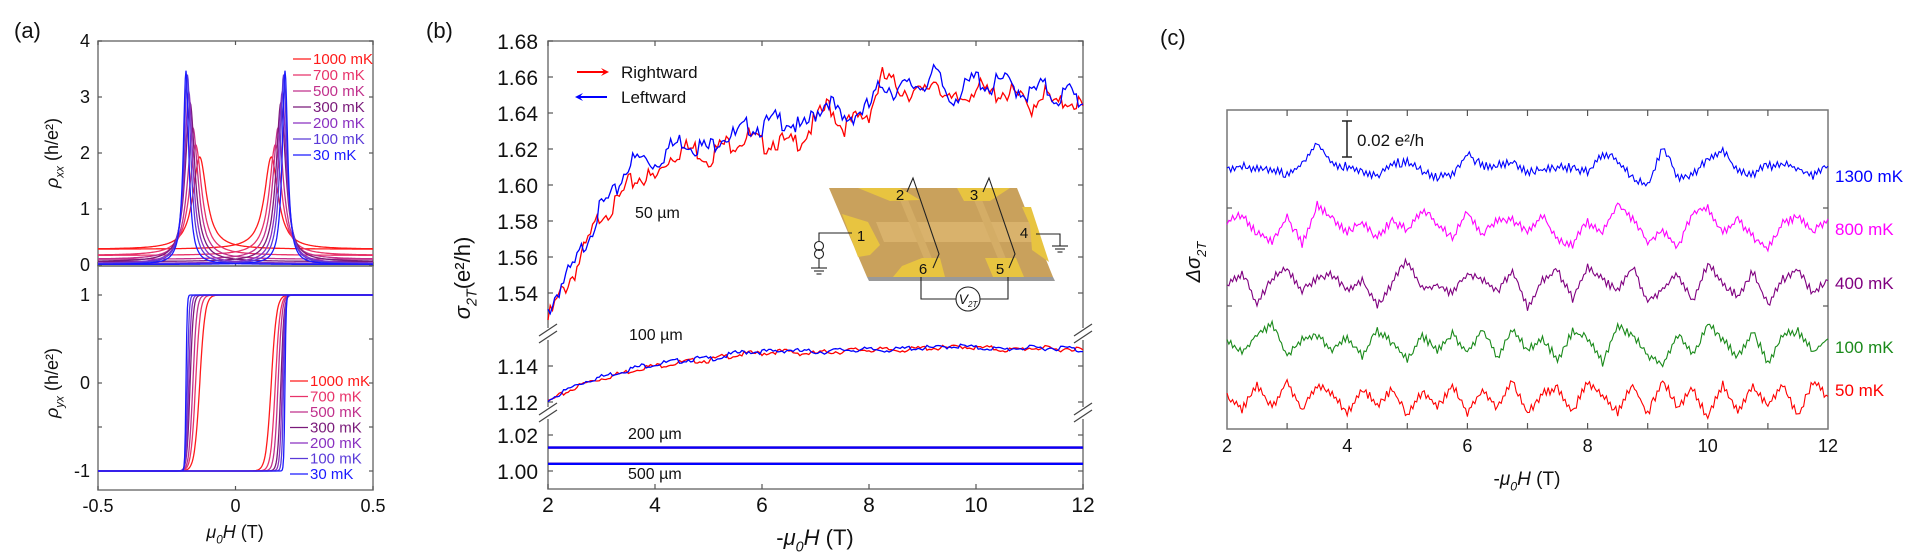 This screenshot has width=1926, height=557. I want to click on voltmeter-sub: 2T, so click(972, 304).